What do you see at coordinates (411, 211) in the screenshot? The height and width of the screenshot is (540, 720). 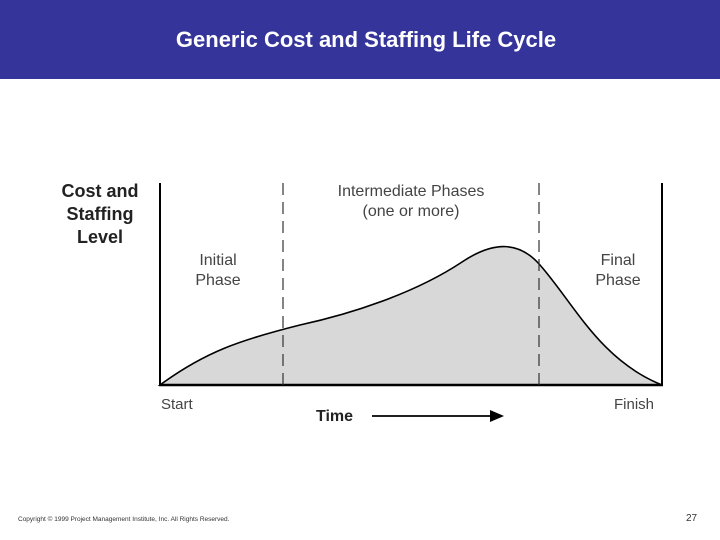 I see `phase-label-line: (one or more)` at bounding box center [411, 211].